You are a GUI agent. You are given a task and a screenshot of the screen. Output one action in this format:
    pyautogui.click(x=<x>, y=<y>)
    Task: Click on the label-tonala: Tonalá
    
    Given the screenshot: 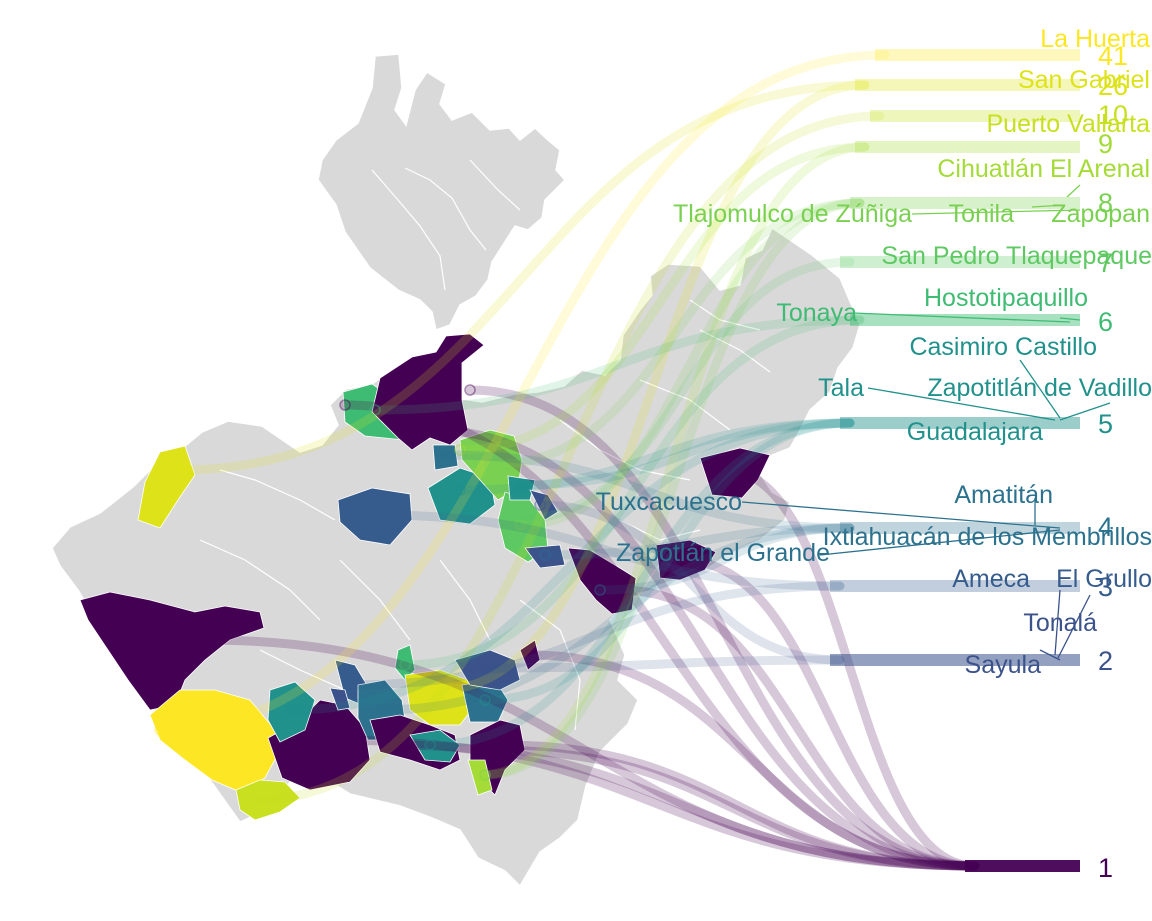 What is the action you would take?
    pyautogui.click(x=1060, y=623)
    